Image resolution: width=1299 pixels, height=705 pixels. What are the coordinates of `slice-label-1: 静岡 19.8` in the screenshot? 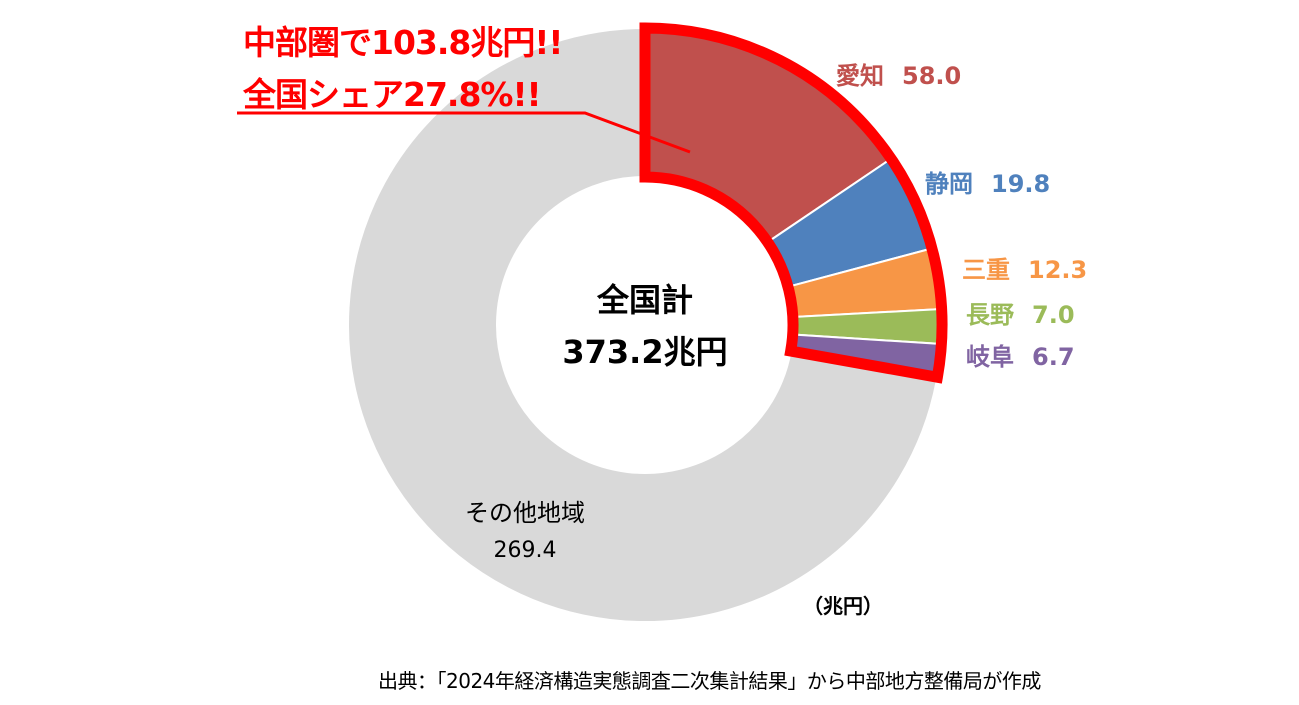 It's located at (987, 184).